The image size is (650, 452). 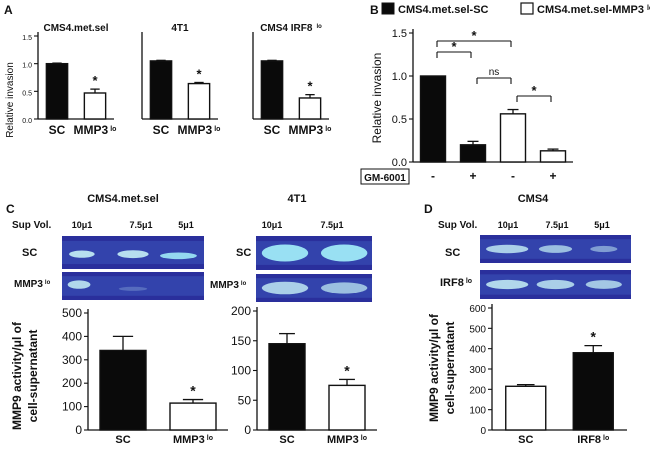 I want to click on sup-vol-label: Sup Vol., so click(x=457, y=225).